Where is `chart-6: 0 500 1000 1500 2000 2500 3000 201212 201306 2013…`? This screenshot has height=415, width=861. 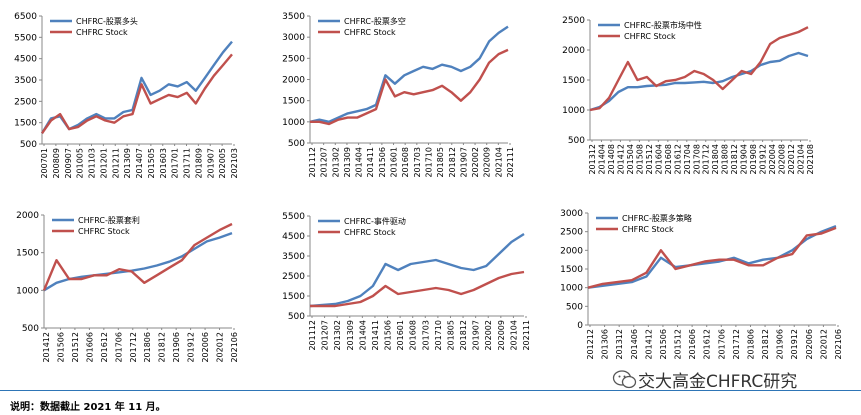 chart-6: 0 500 1000 1500 2000 2500 3000 201212 201306 2013… is located at coordinates (701, 284).